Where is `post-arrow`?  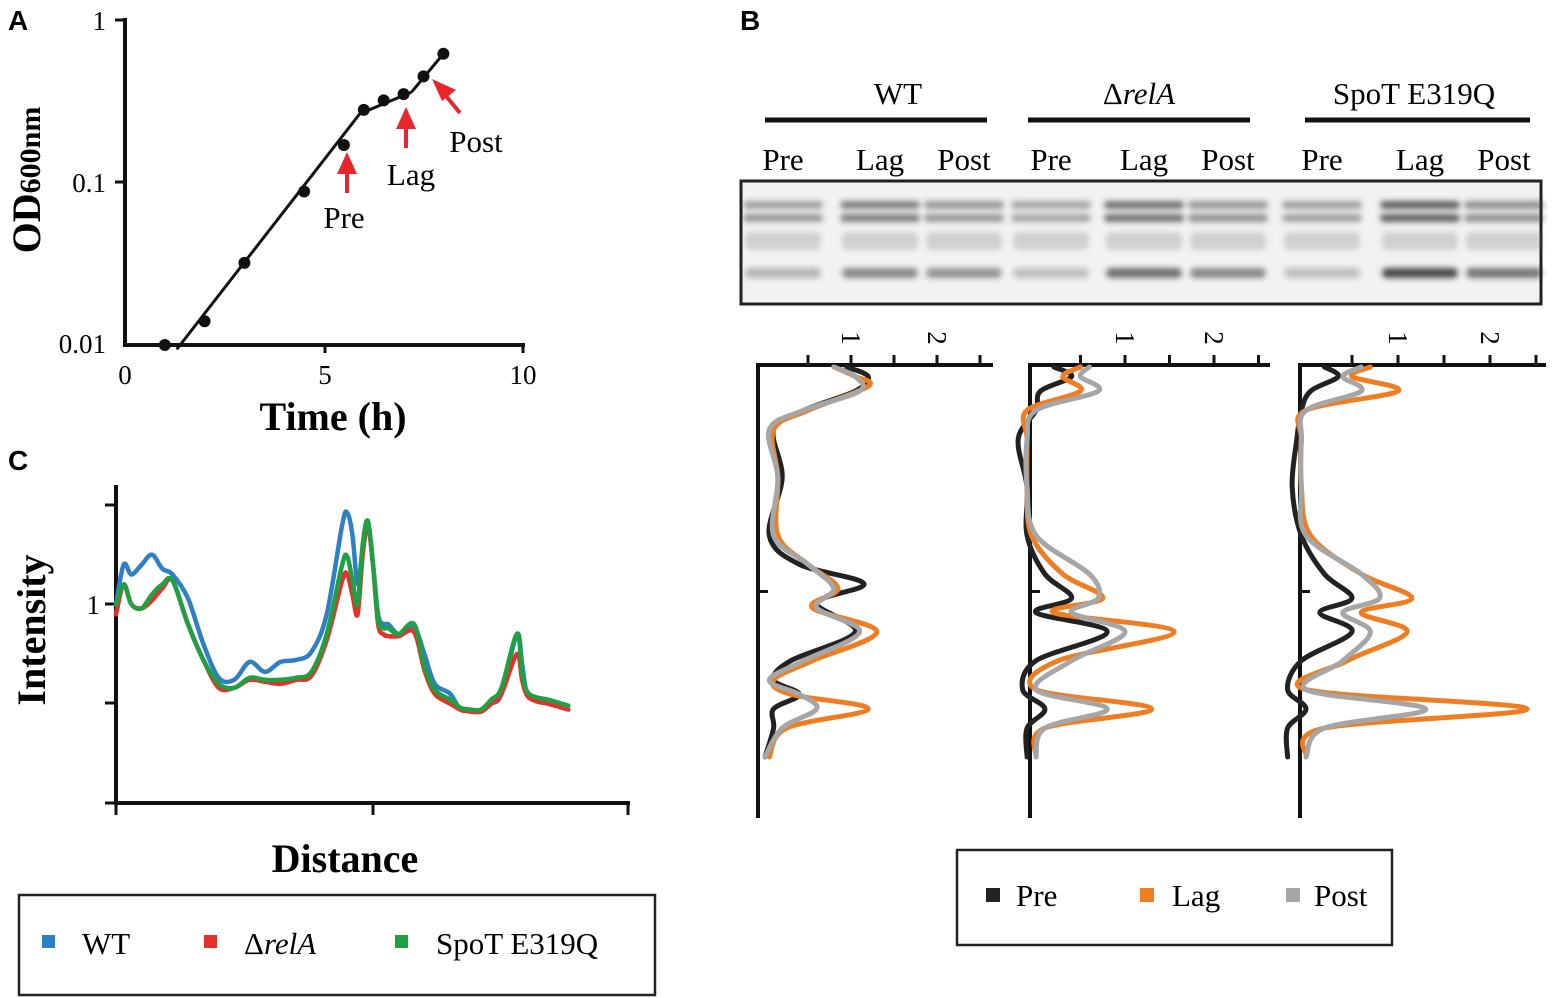 post-arrow is located at coordinates (447, 97).